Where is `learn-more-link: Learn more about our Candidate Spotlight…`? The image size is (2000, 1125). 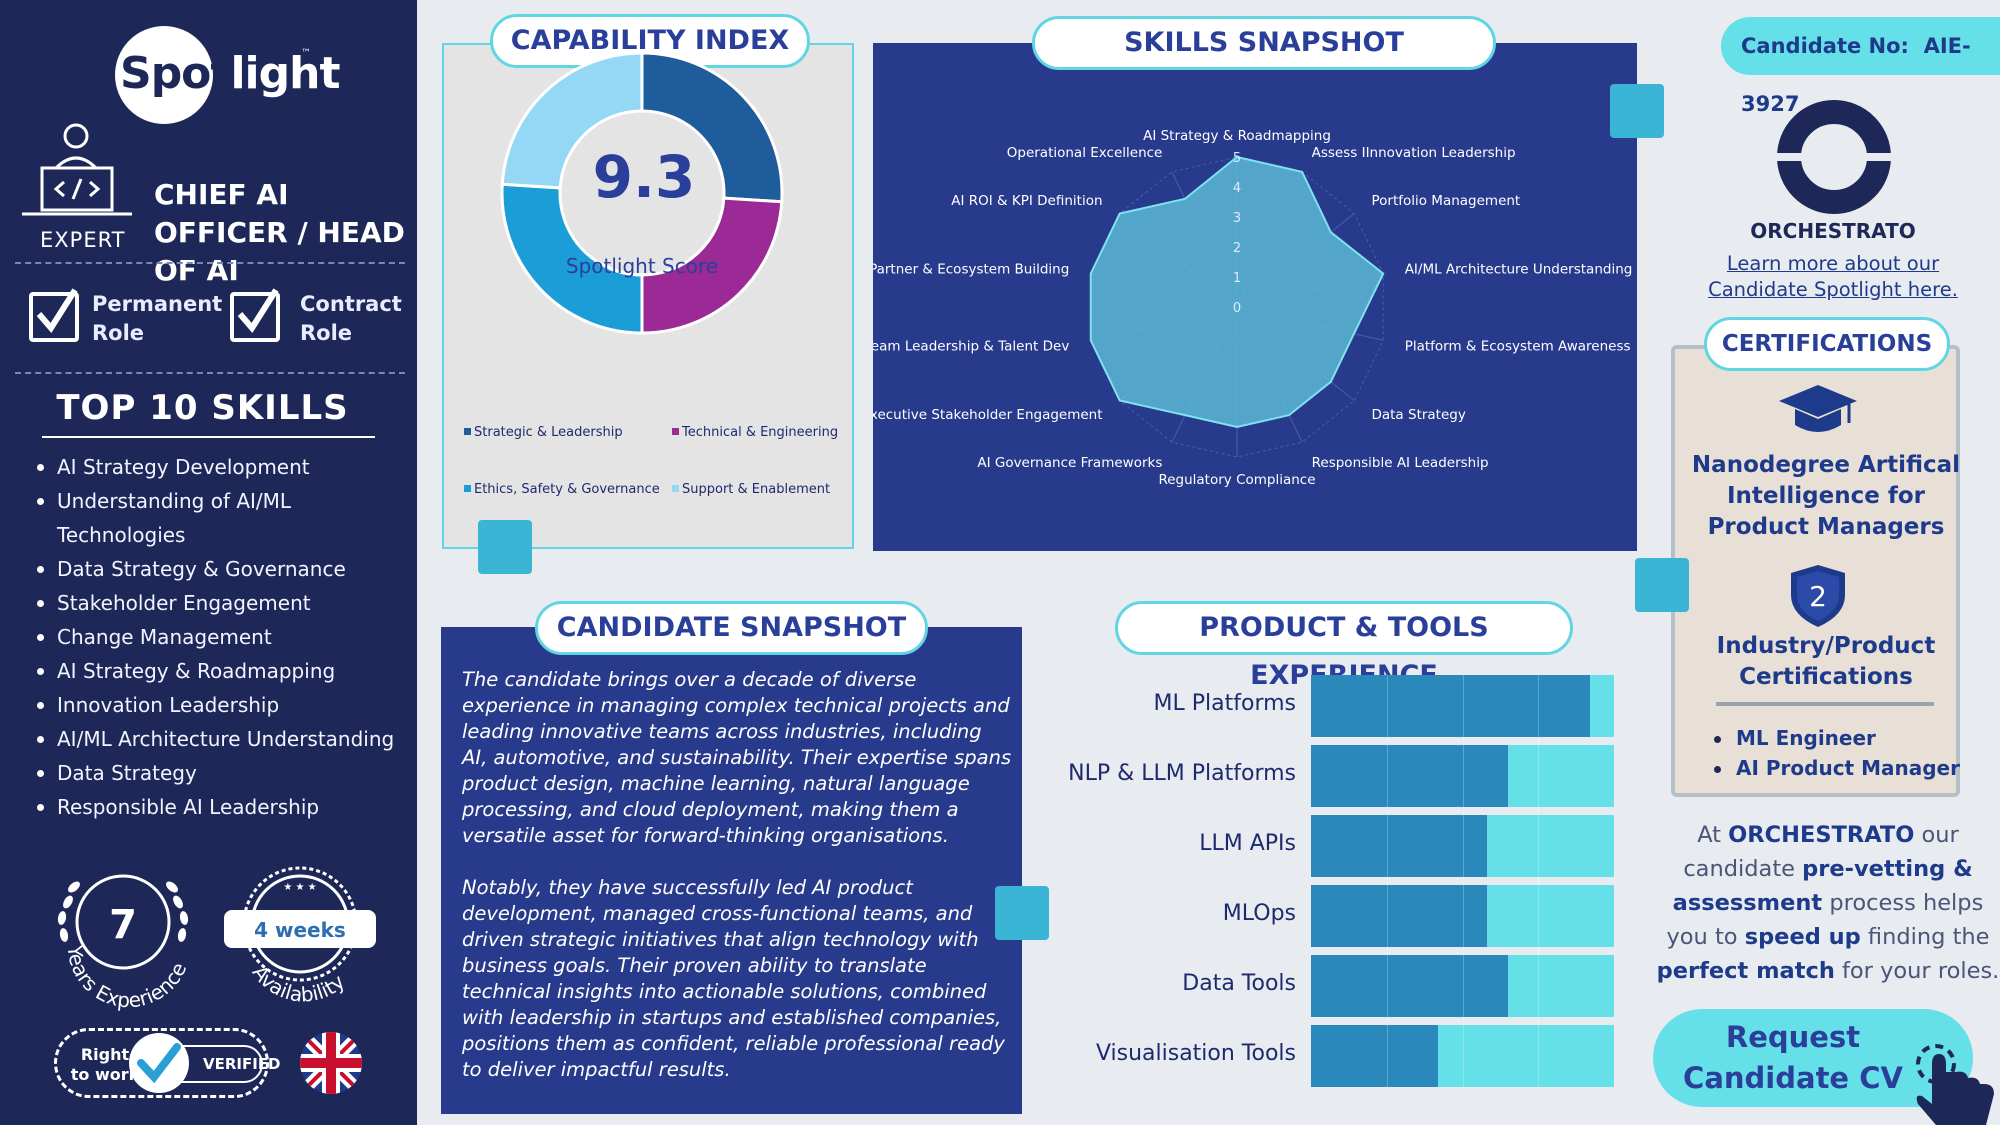
learn-more-link: Learn more about our Candidate Spotlight… is located at coordinates (1833, 276).